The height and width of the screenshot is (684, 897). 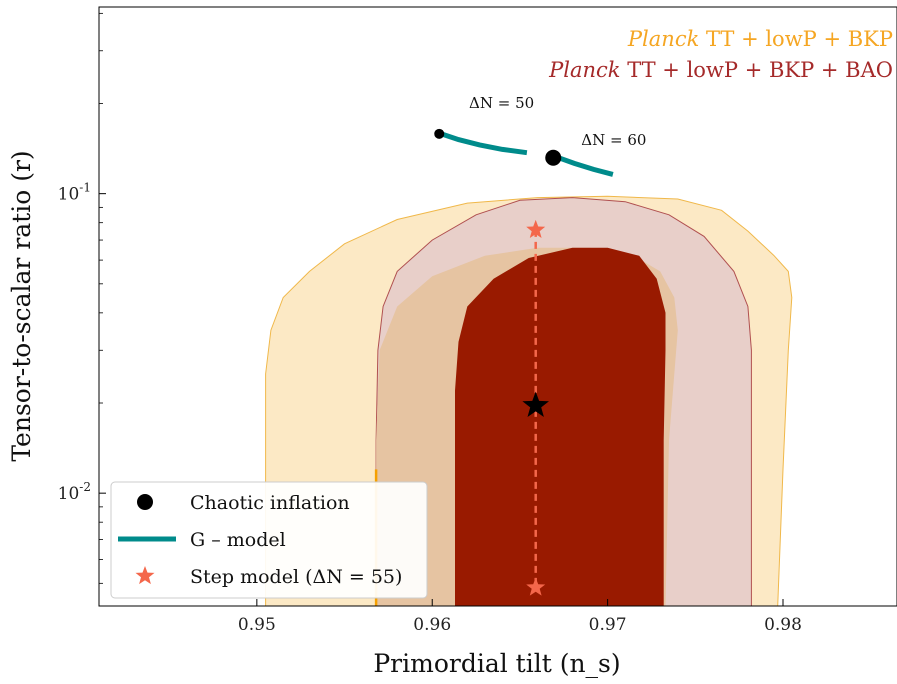 I want to click on legend-box, so click(x=269, y=540).